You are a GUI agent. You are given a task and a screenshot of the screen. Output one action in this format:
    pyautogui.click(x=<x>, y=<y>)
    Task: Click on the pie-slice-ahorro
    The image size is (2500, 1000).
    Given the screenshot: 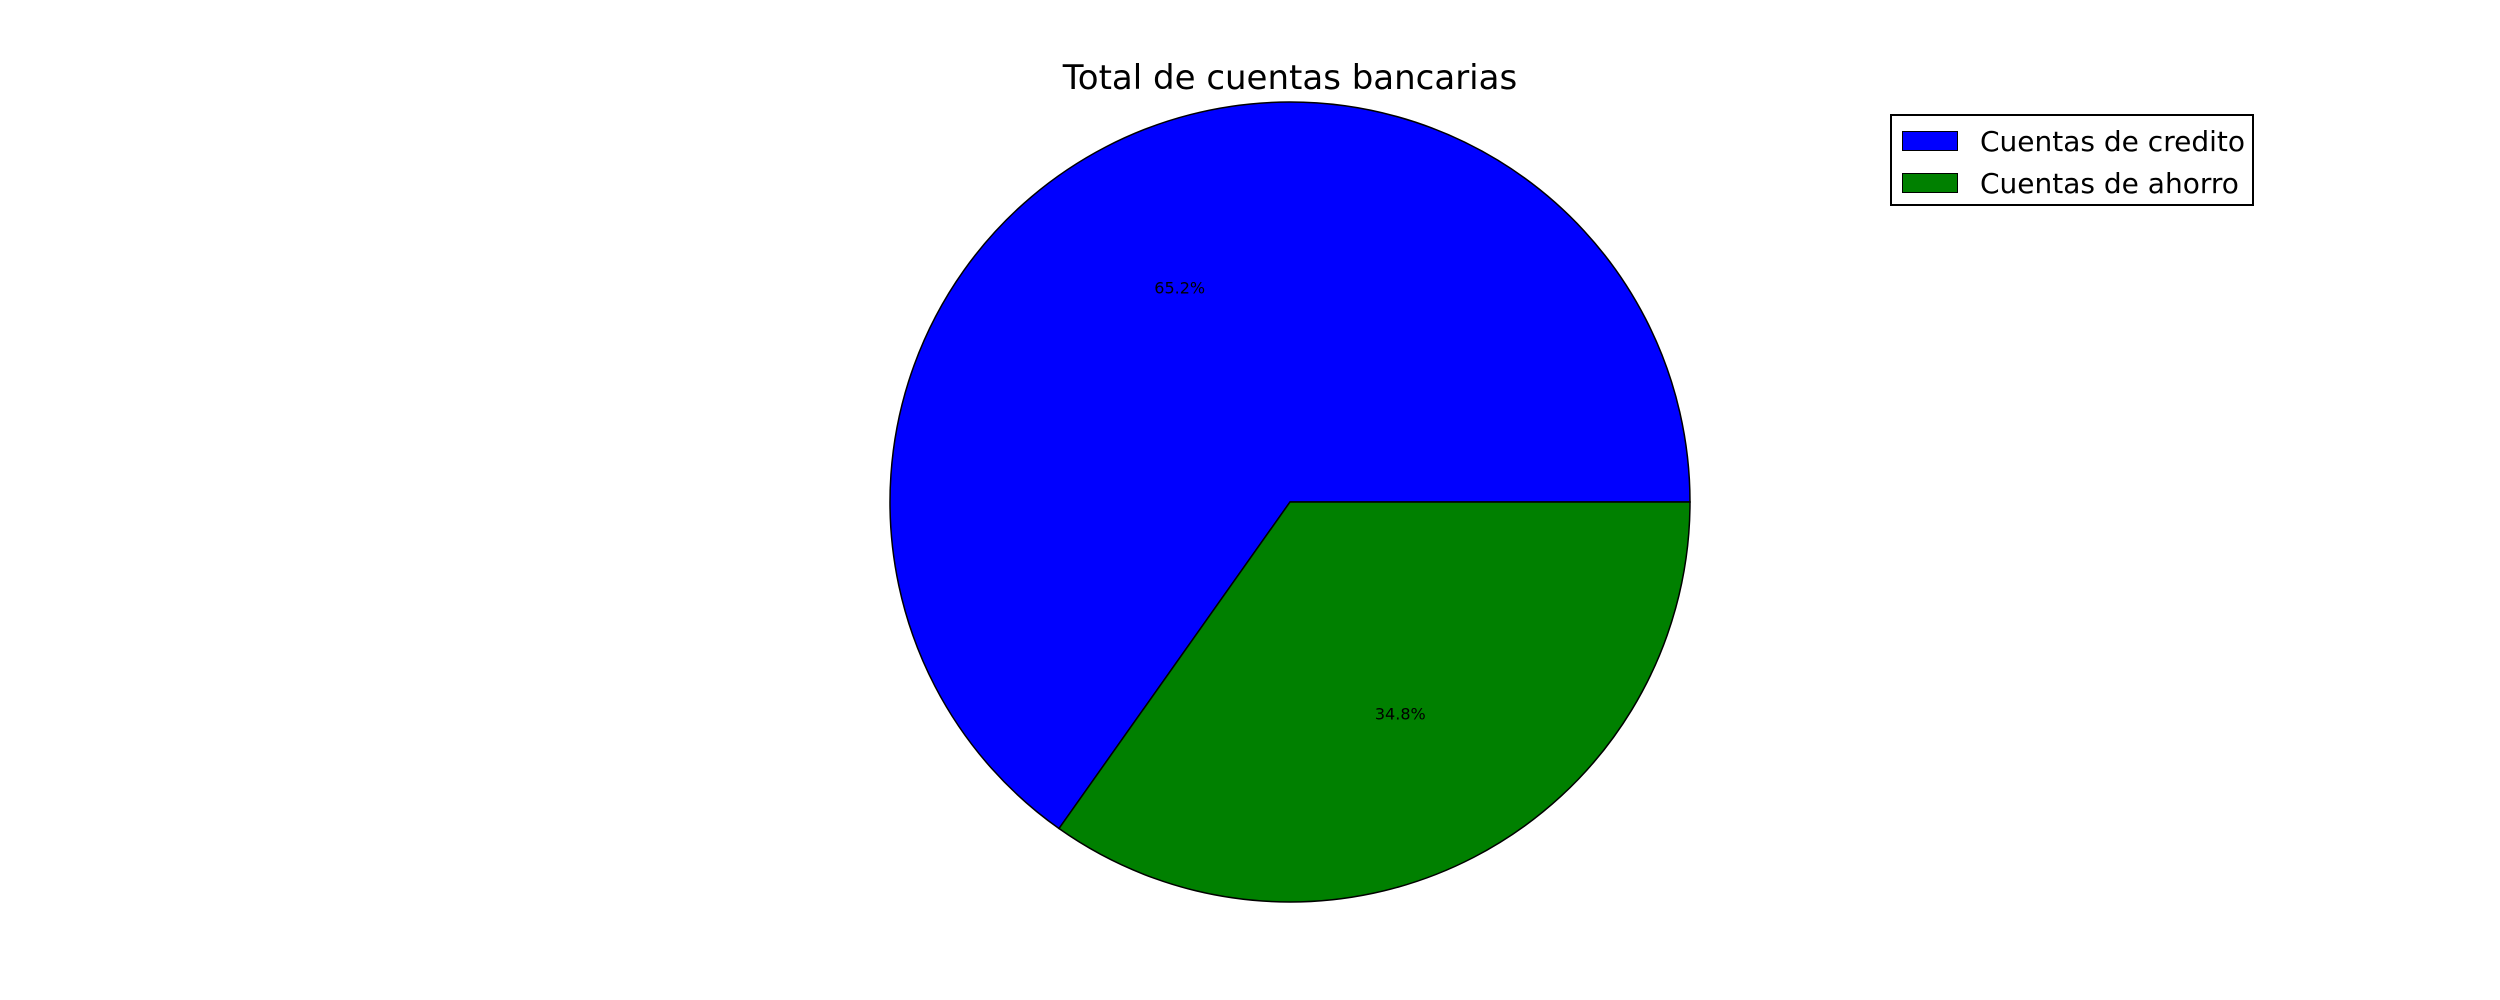 What is the action you would take?
    pyautogui.click(x=1374, y=702)
    